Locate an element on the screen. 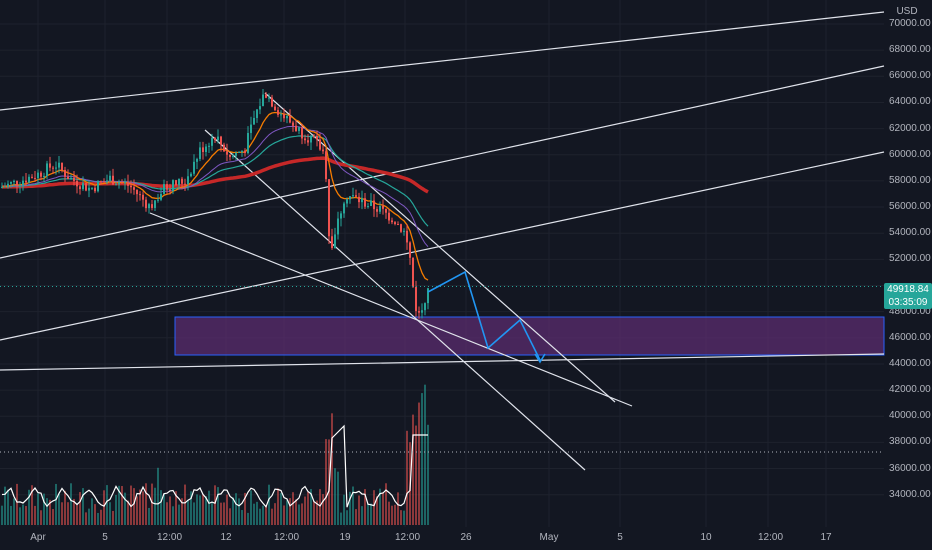 Image resolution: width=932 pixels, height=550 pixels. projection-arrow-icon is located at coordinates (540, 358).